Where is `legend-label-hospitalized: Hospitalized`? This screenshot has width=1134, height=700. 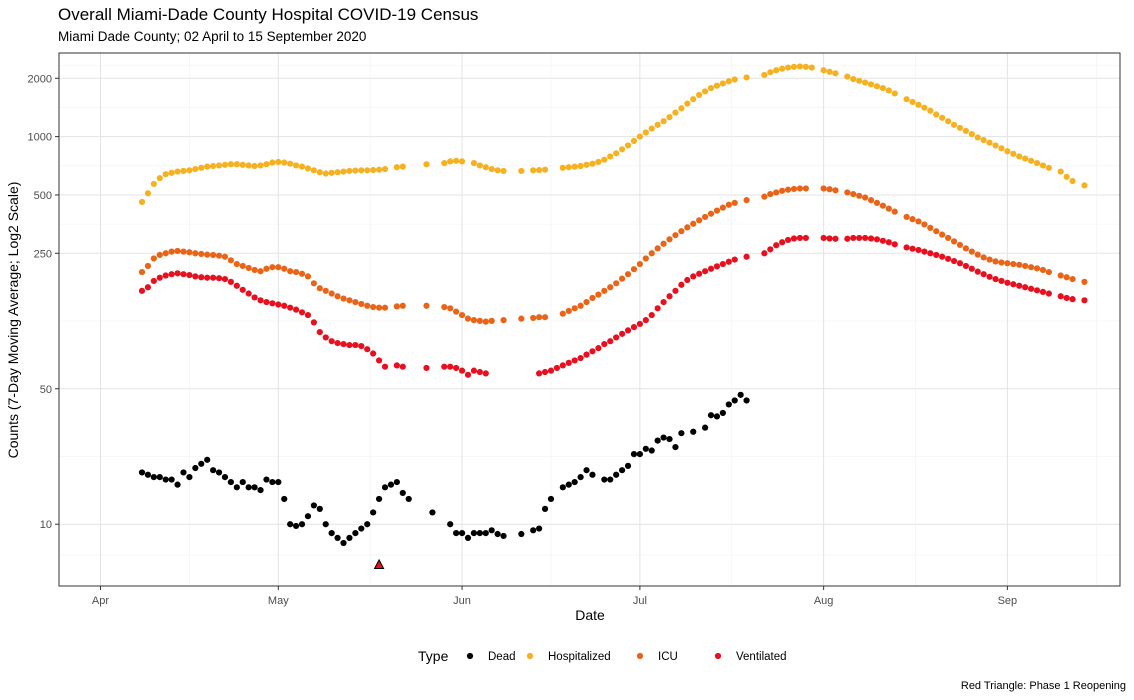
legend-label-hospitalized: Hospitalized is located at coordinates (579, 657).